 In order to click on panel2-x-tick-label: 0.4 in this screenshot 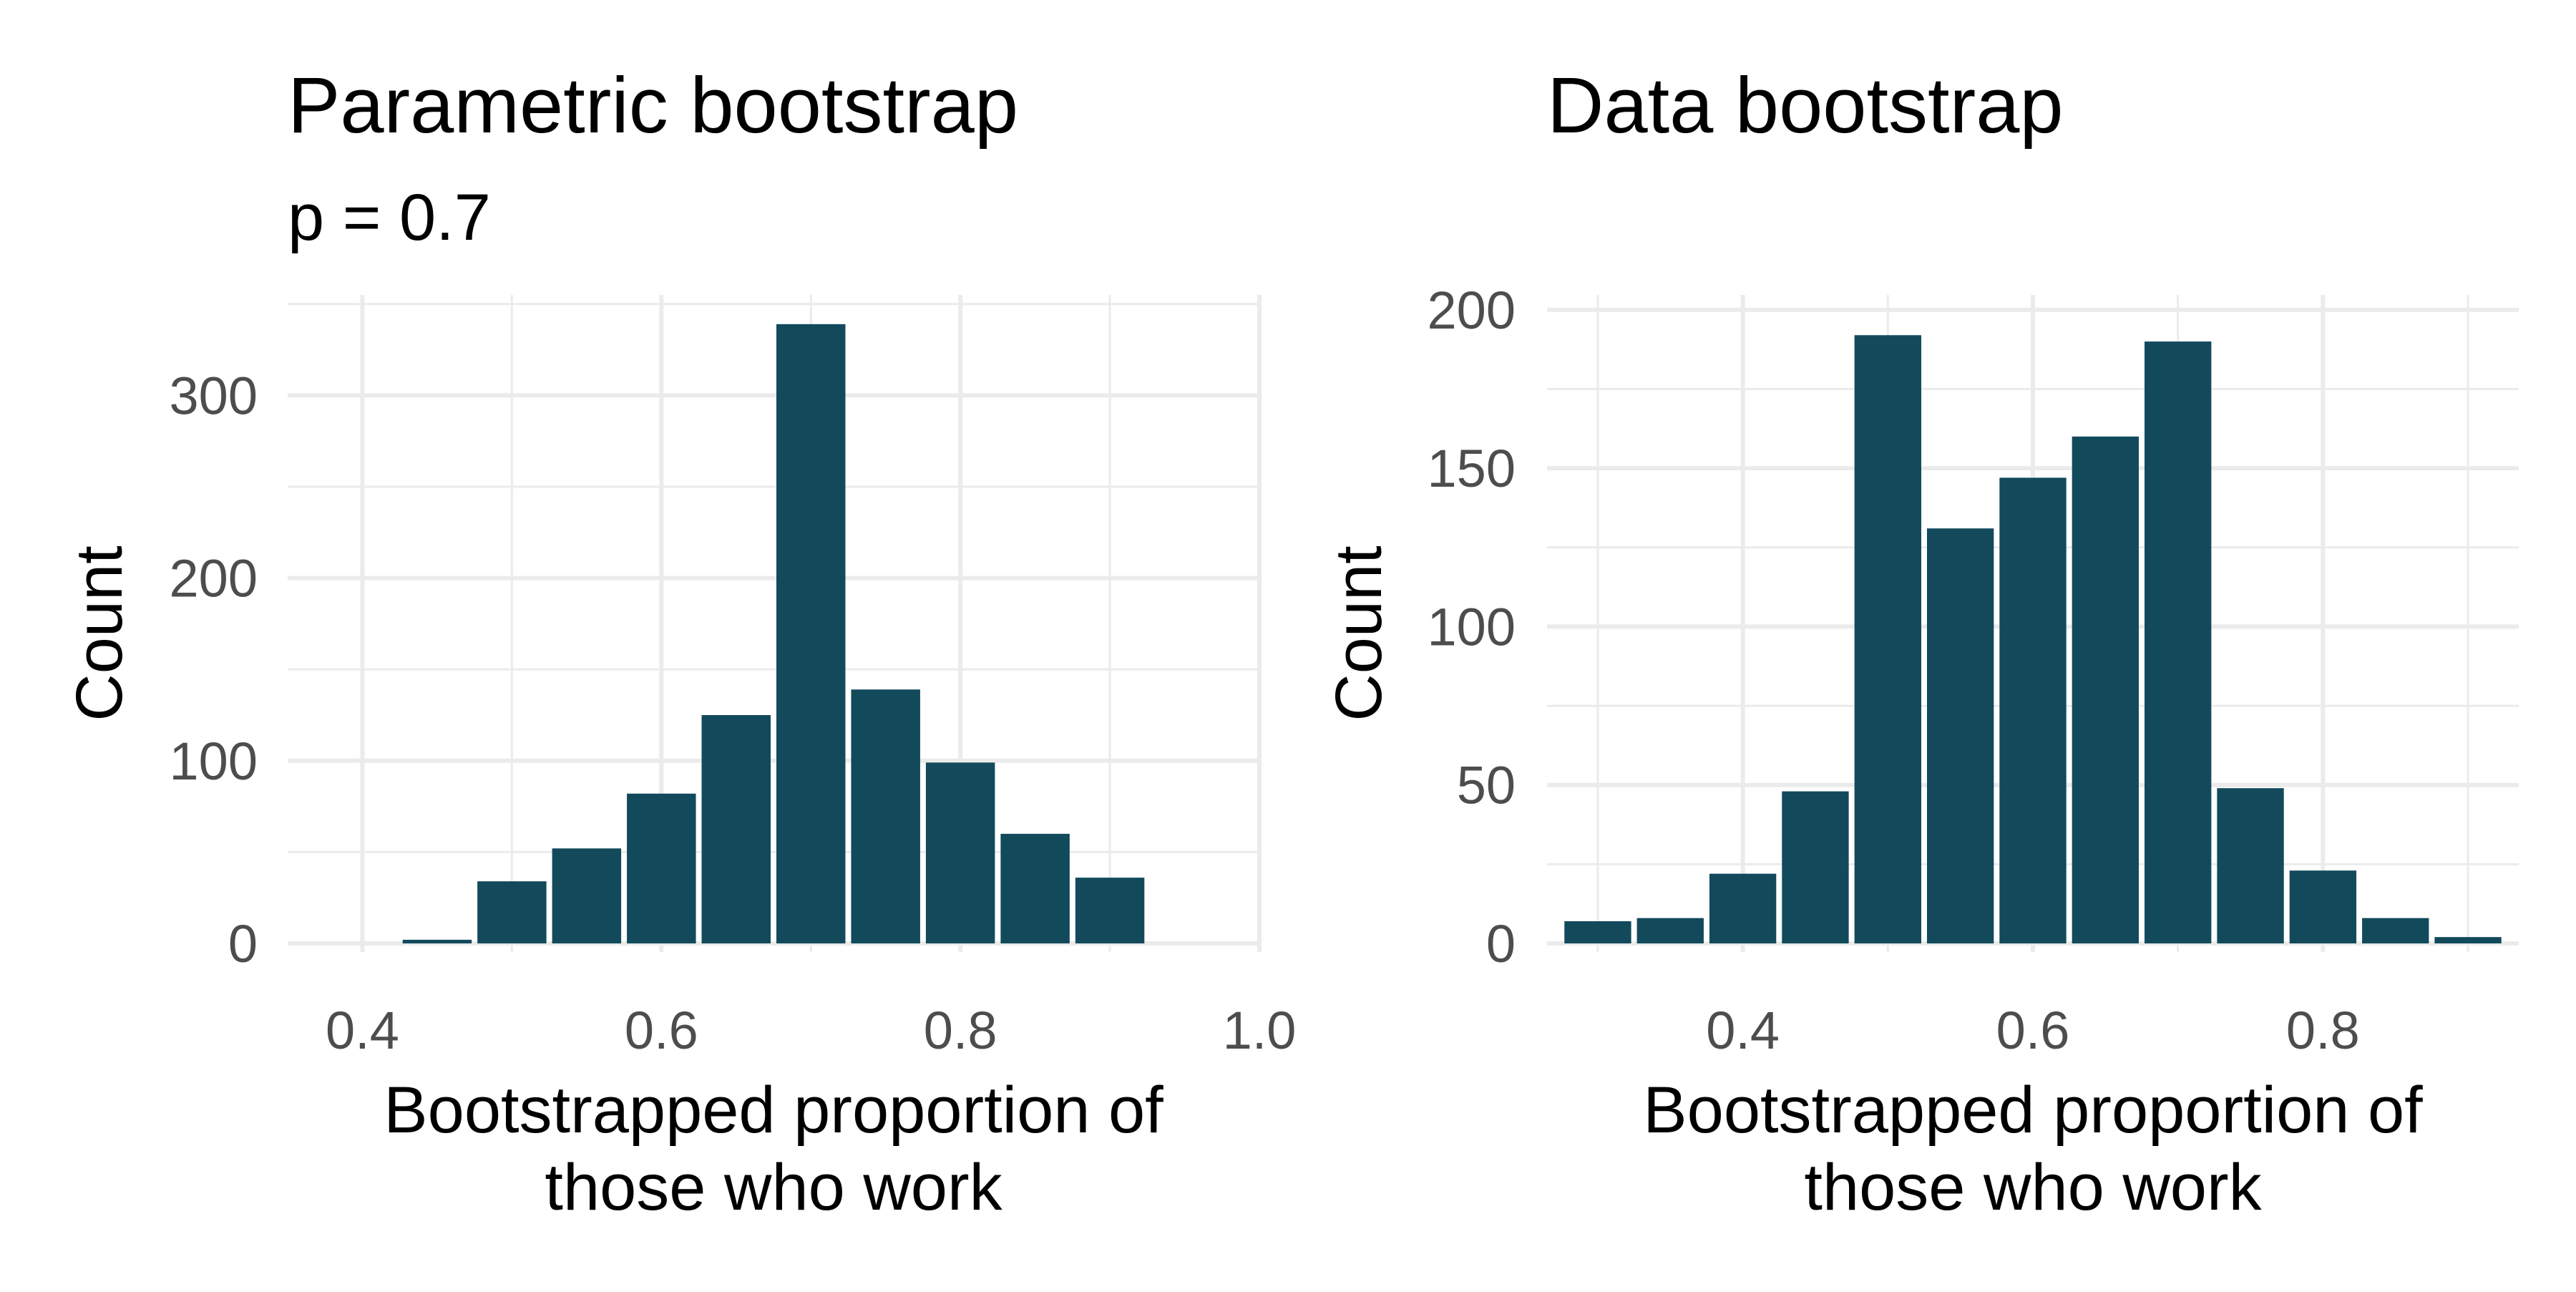, I will do `click(1743, 1030)`.